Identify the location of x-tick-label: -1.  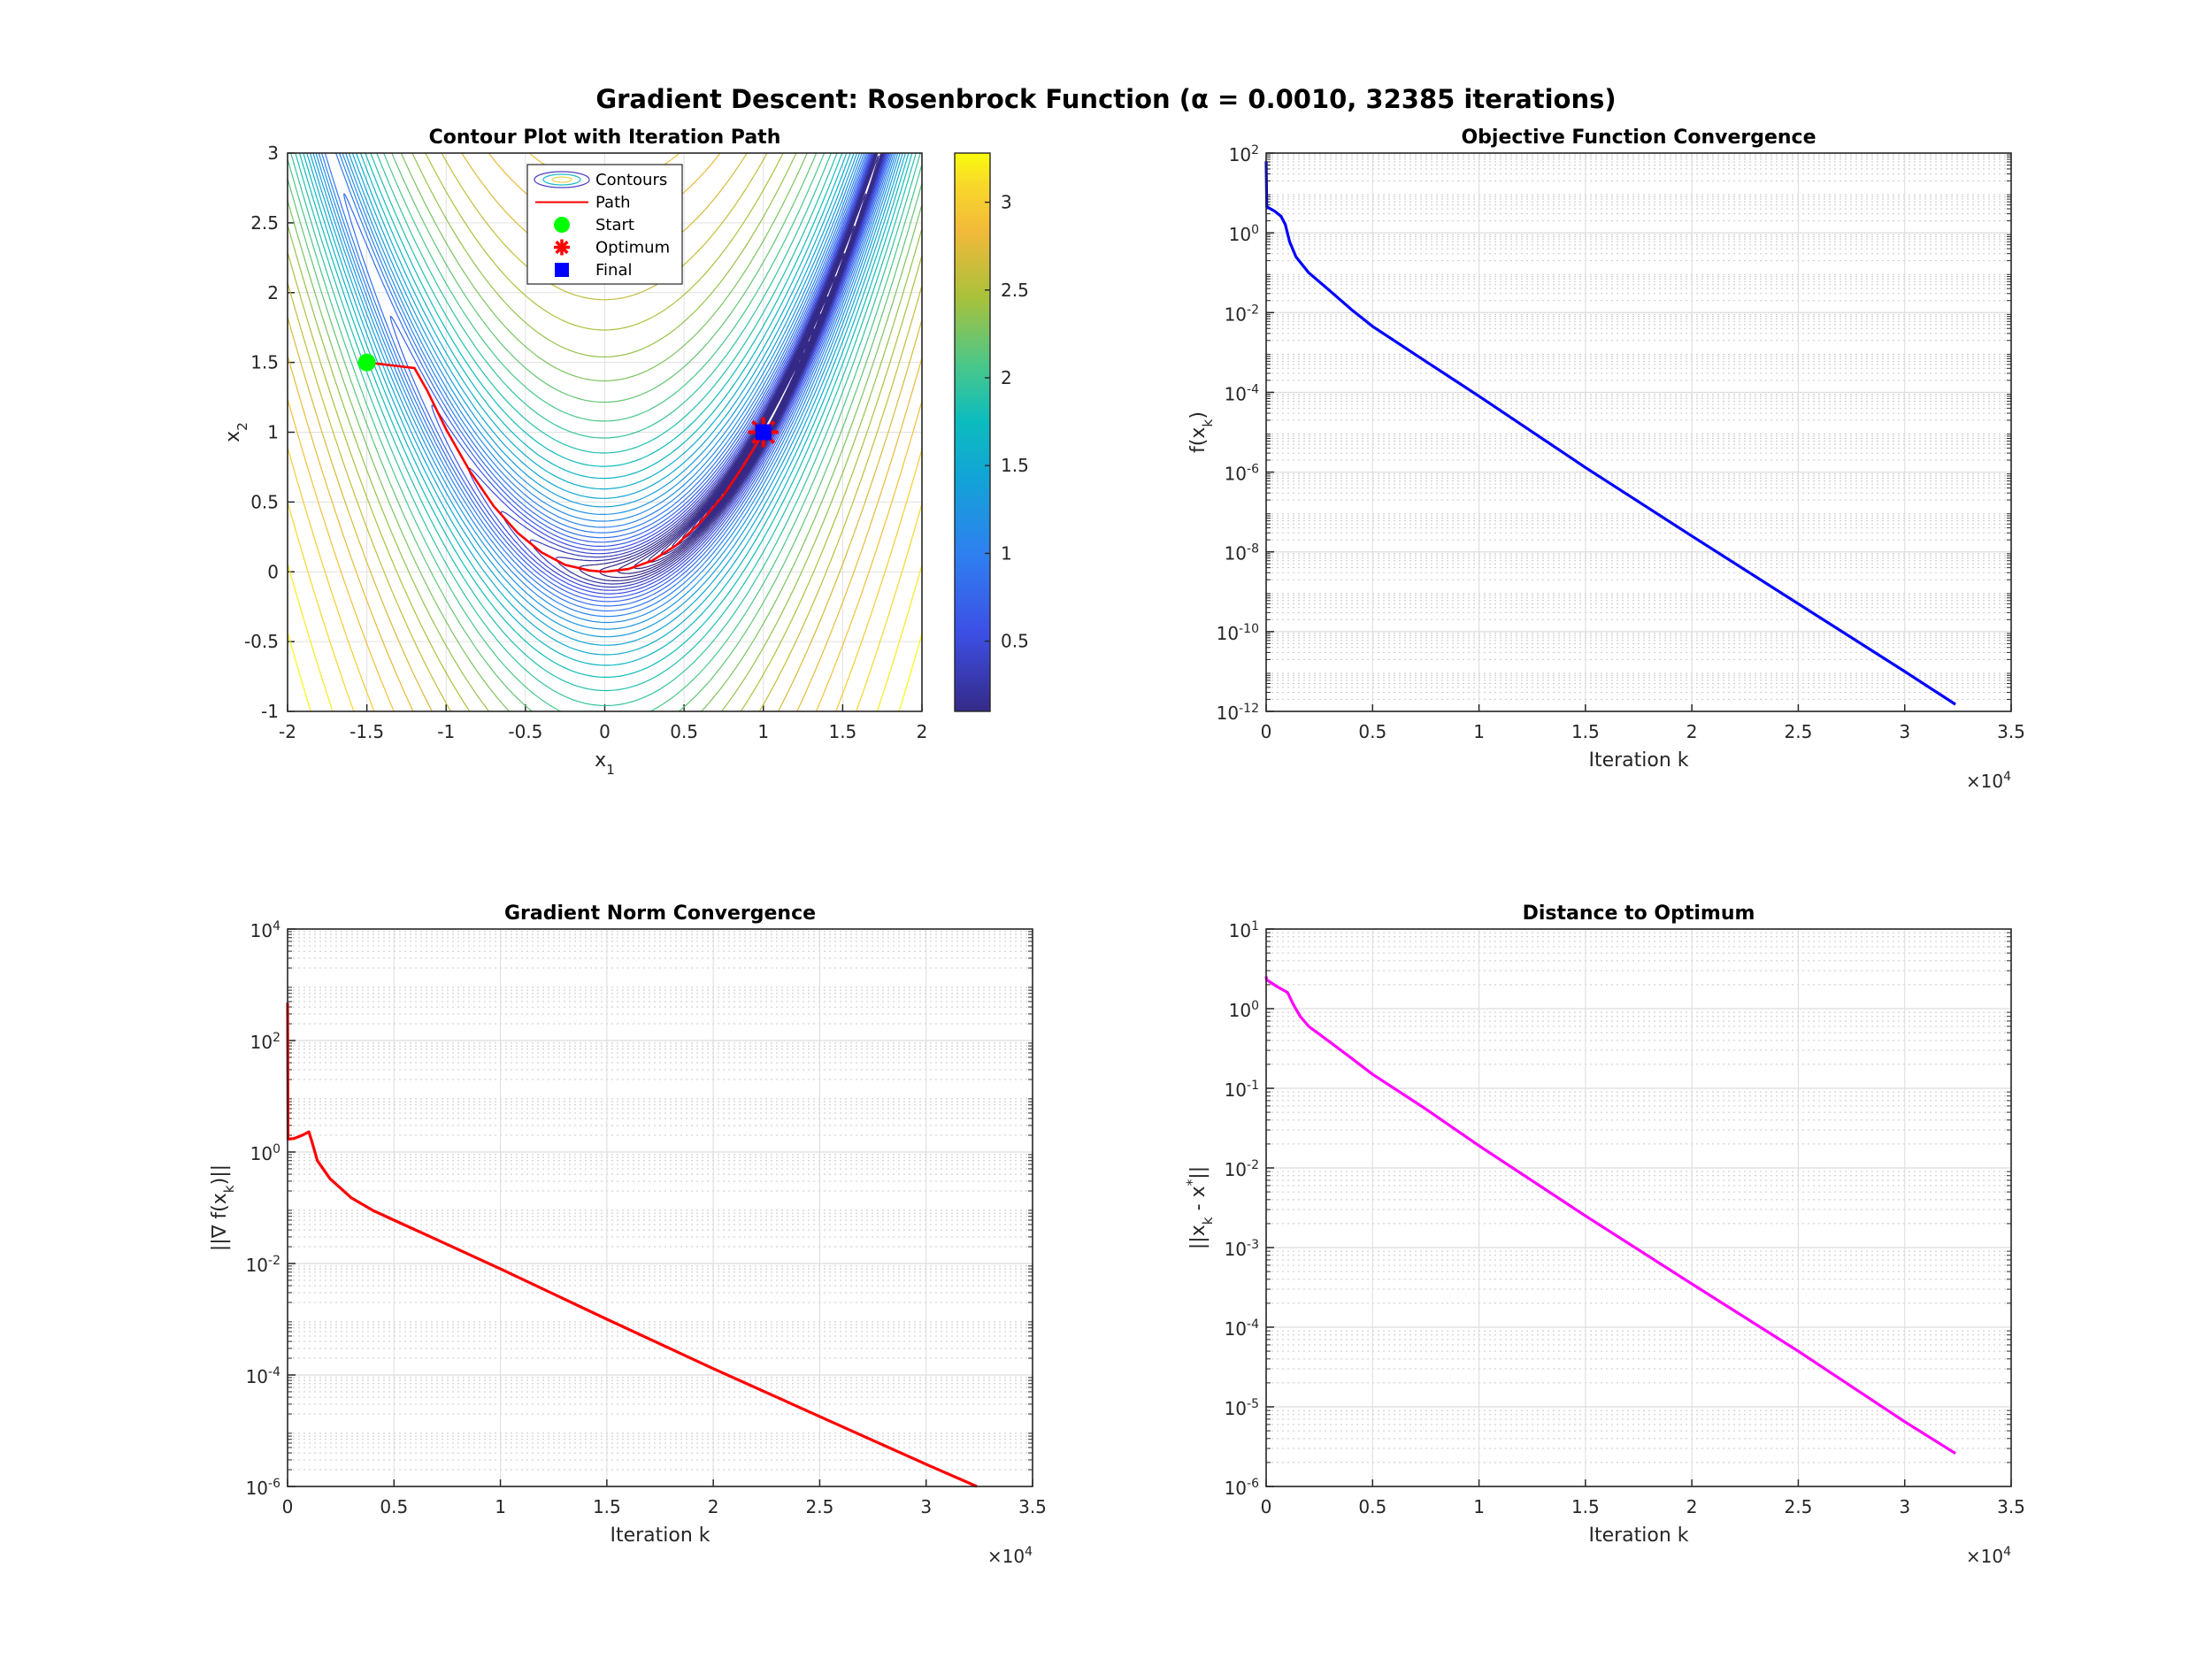
(446, 731).